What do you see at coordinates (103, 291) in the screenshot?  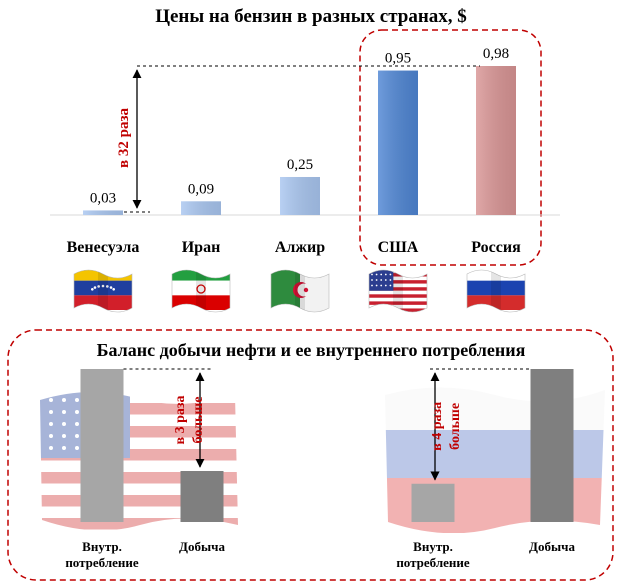 I see `venezuela-flag-icon` at bounding box center [103, 291].